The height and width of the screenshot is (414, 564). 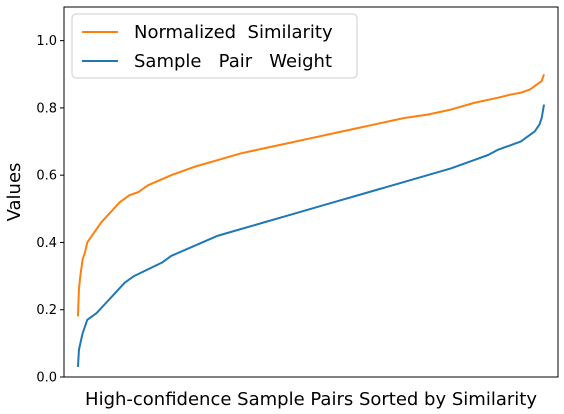 I want to click on y-tick-label: 0.0, so click(x=46, y=378).